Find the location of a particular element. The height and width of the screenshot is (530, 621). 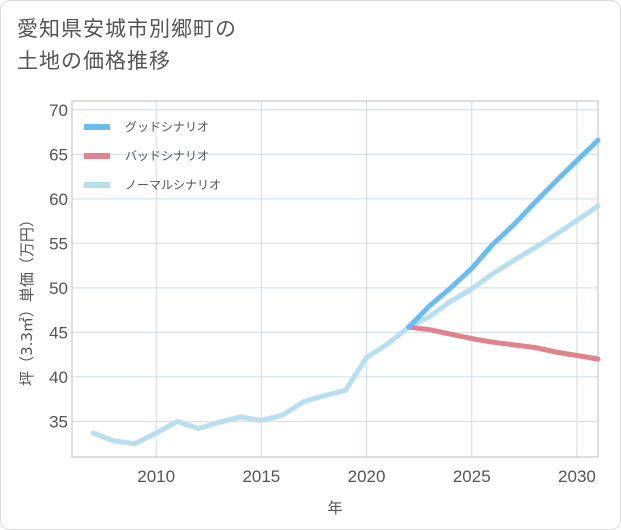

x-tick-label-0: 2010 is located at coordinates (156, 476).